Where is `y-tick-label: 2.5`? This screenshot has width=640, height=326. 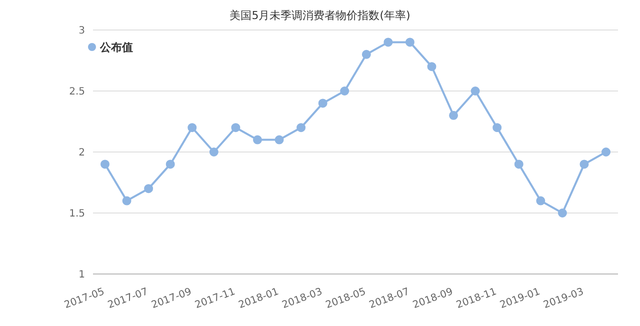 y-tick-label: 2.5 is located at coordinates (77, 92).